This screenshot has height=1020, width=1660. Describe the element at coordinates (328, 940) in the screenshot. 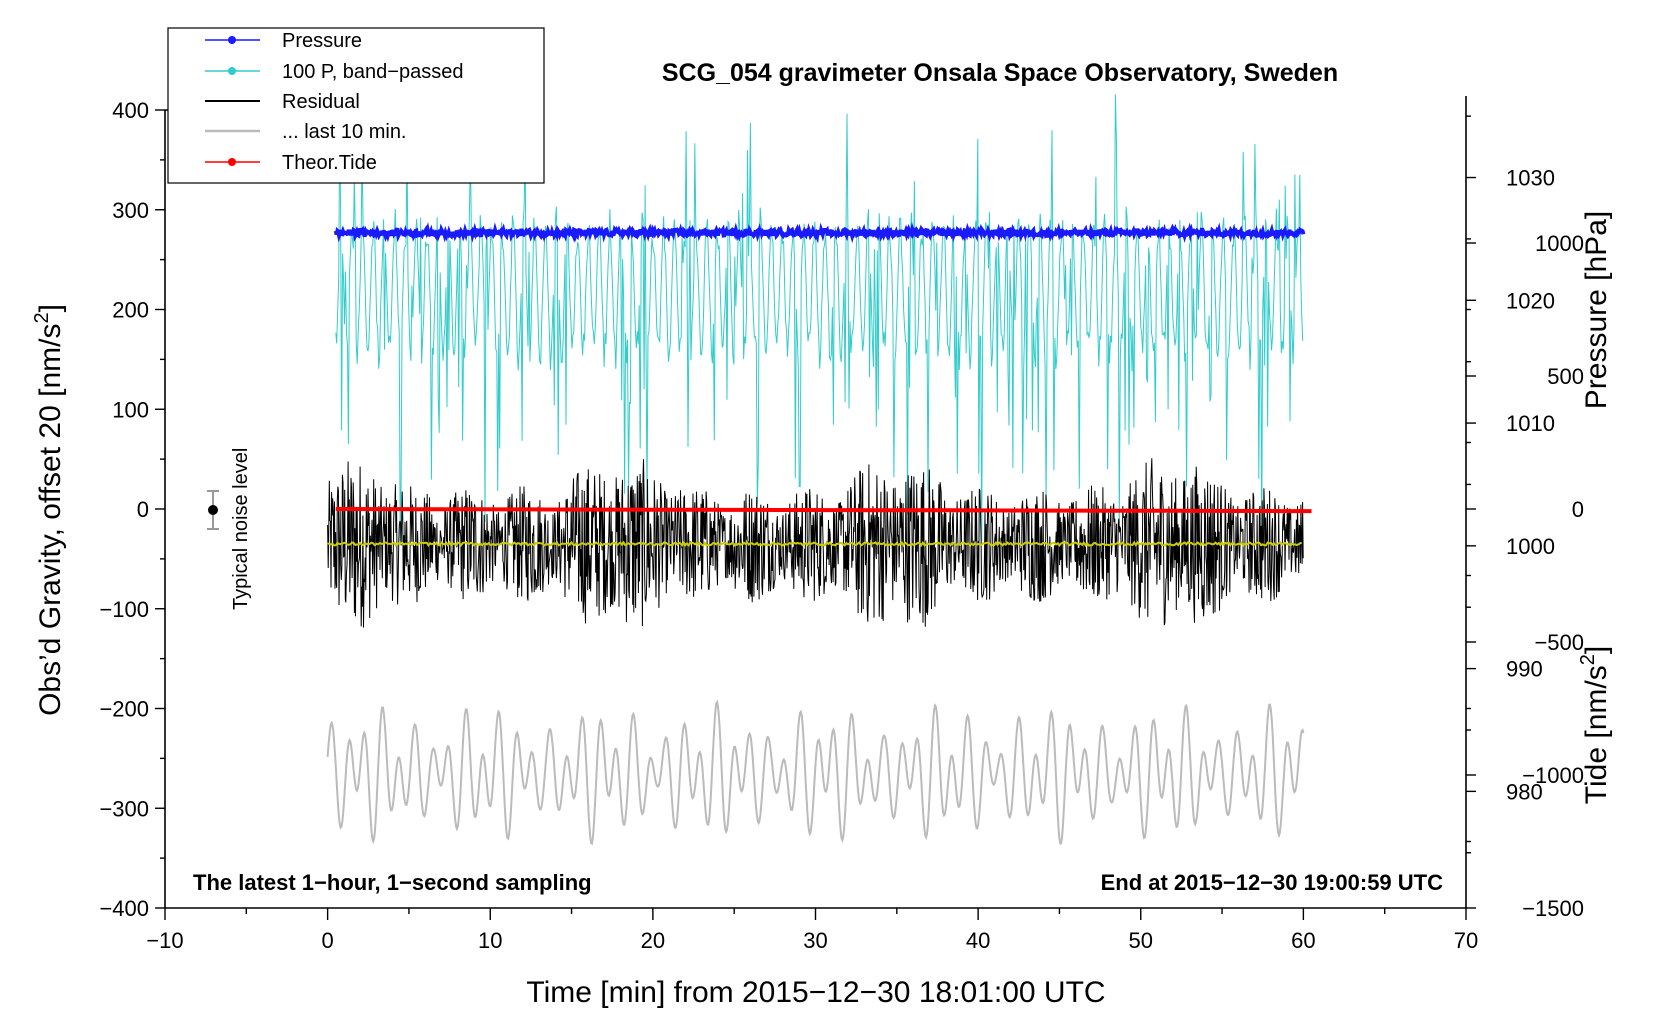

I see `x-tick-label: 0` at that location.